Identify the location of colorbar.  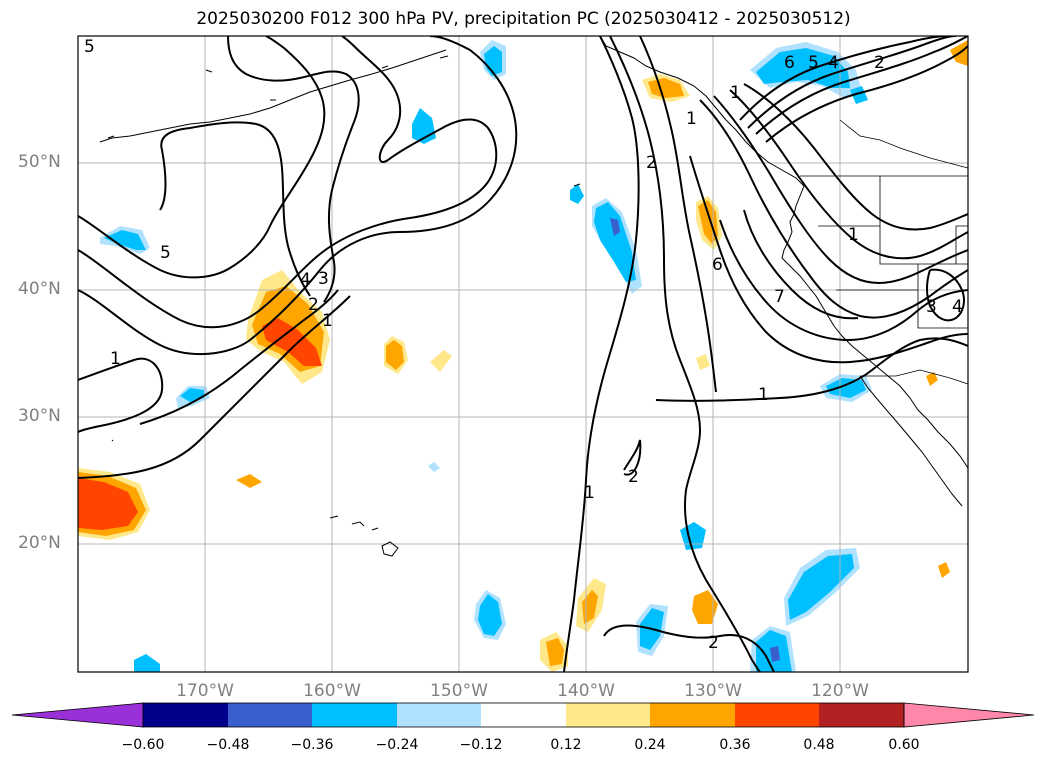
(523, 715).